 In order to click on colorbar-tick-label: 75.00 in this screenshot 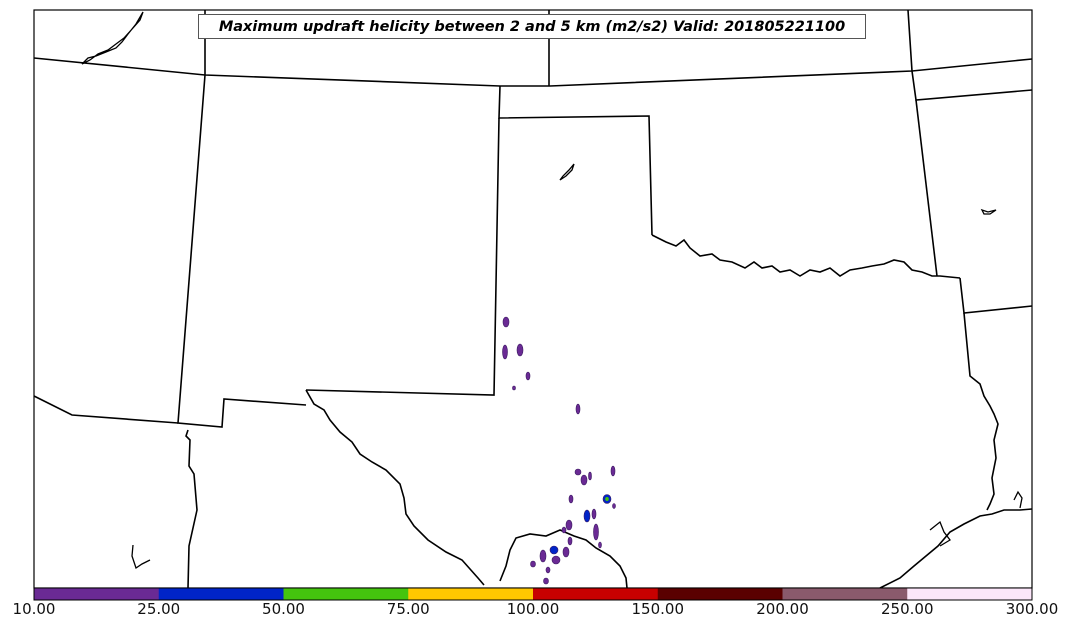, I will do `click(408, 609)`.